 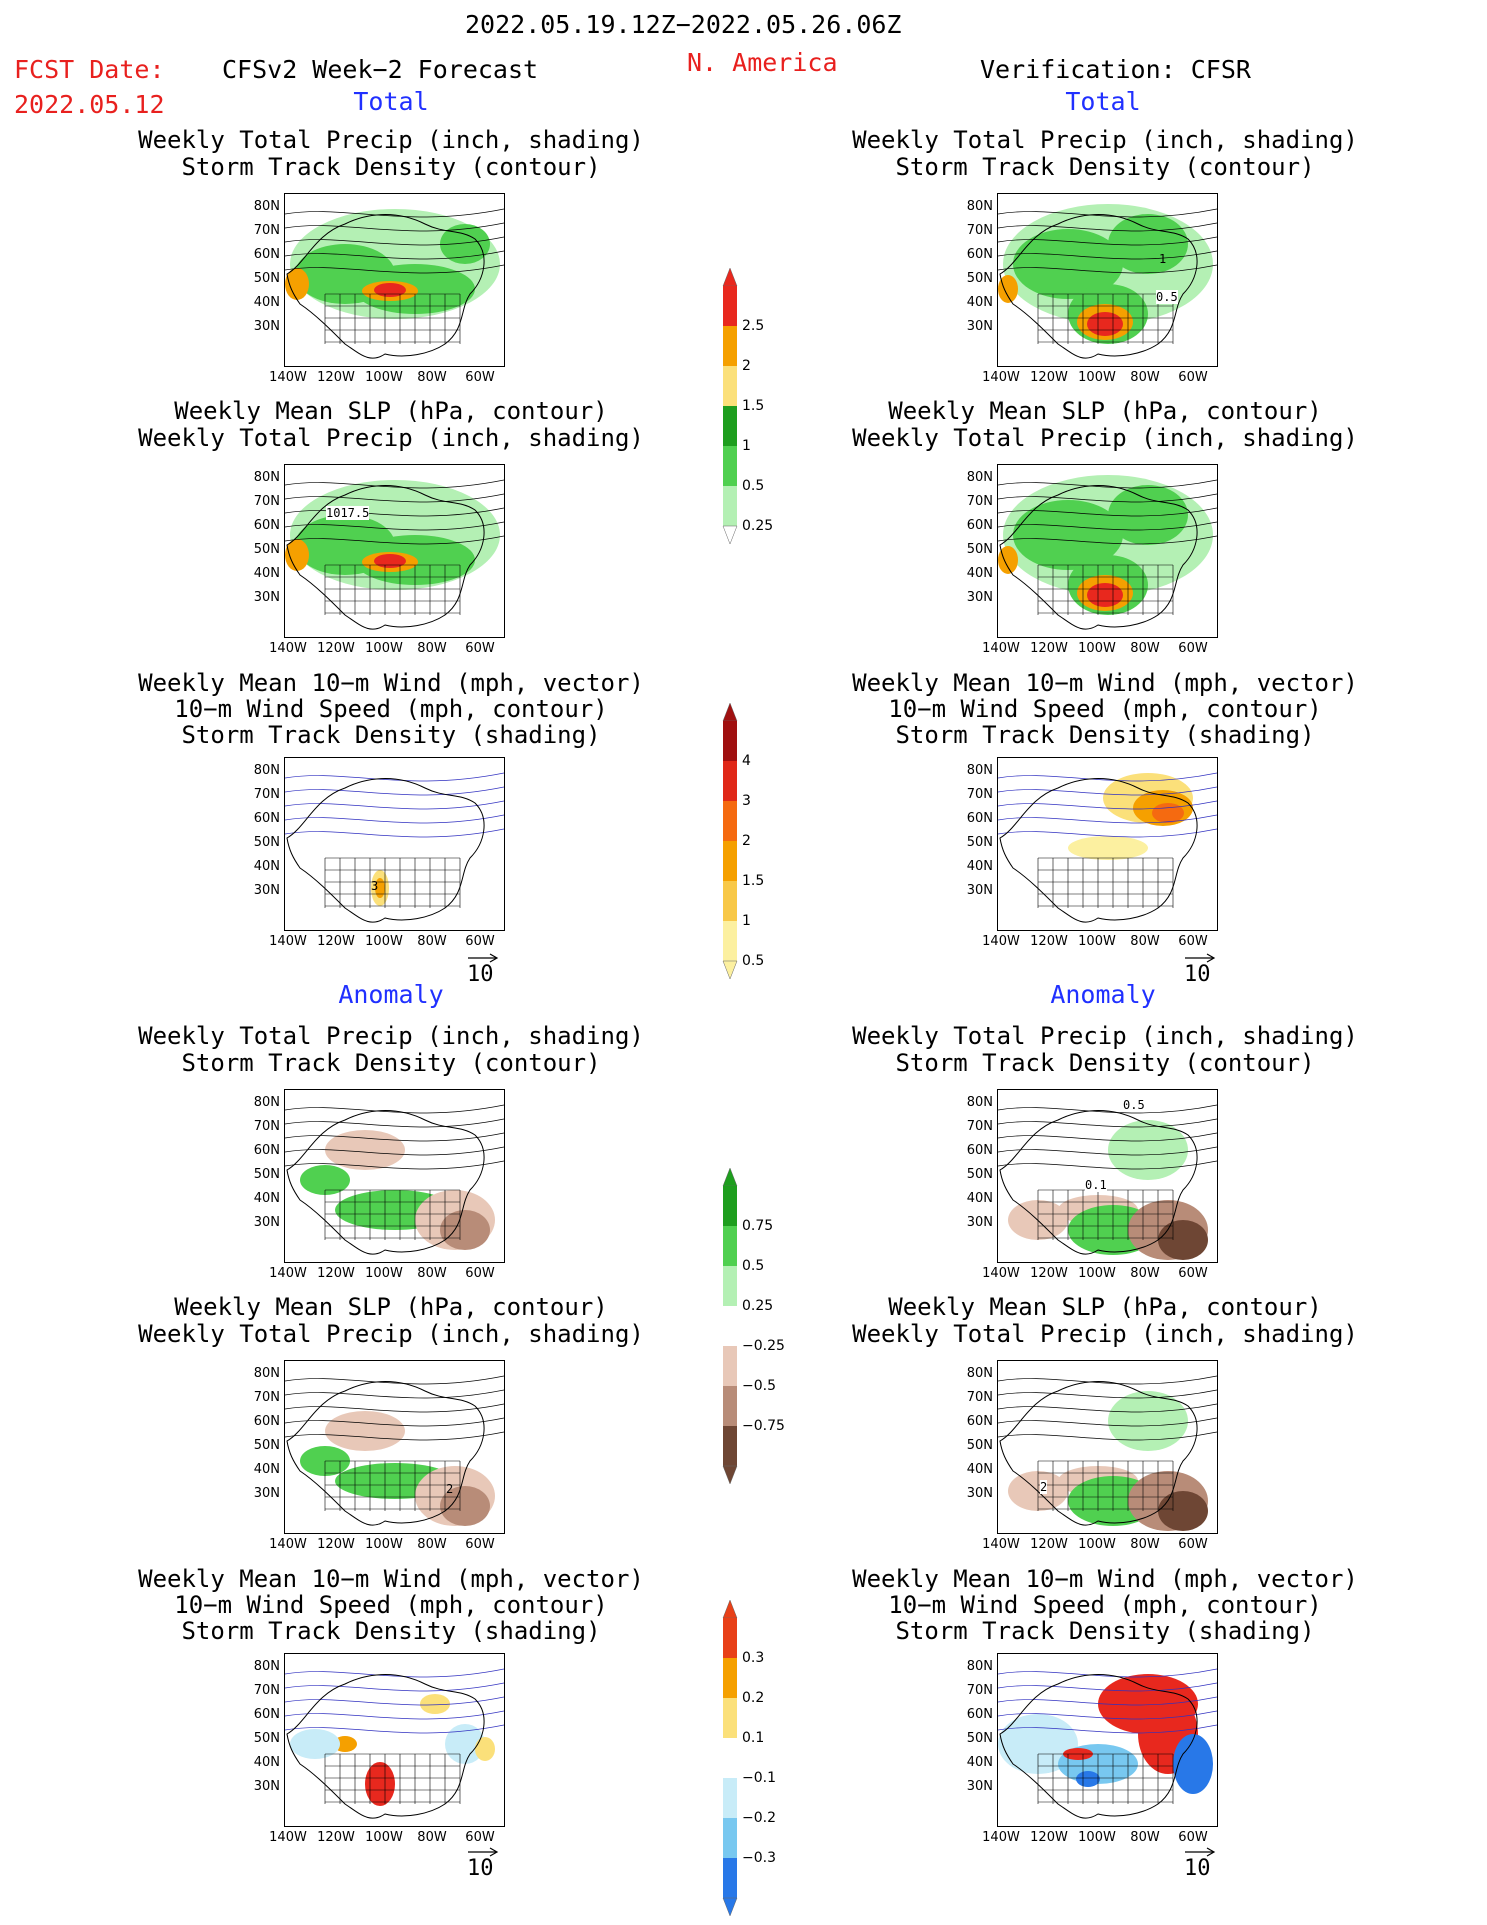 I want to click on verification-title: Verification: CFSR, so click(x=1115, y=69).